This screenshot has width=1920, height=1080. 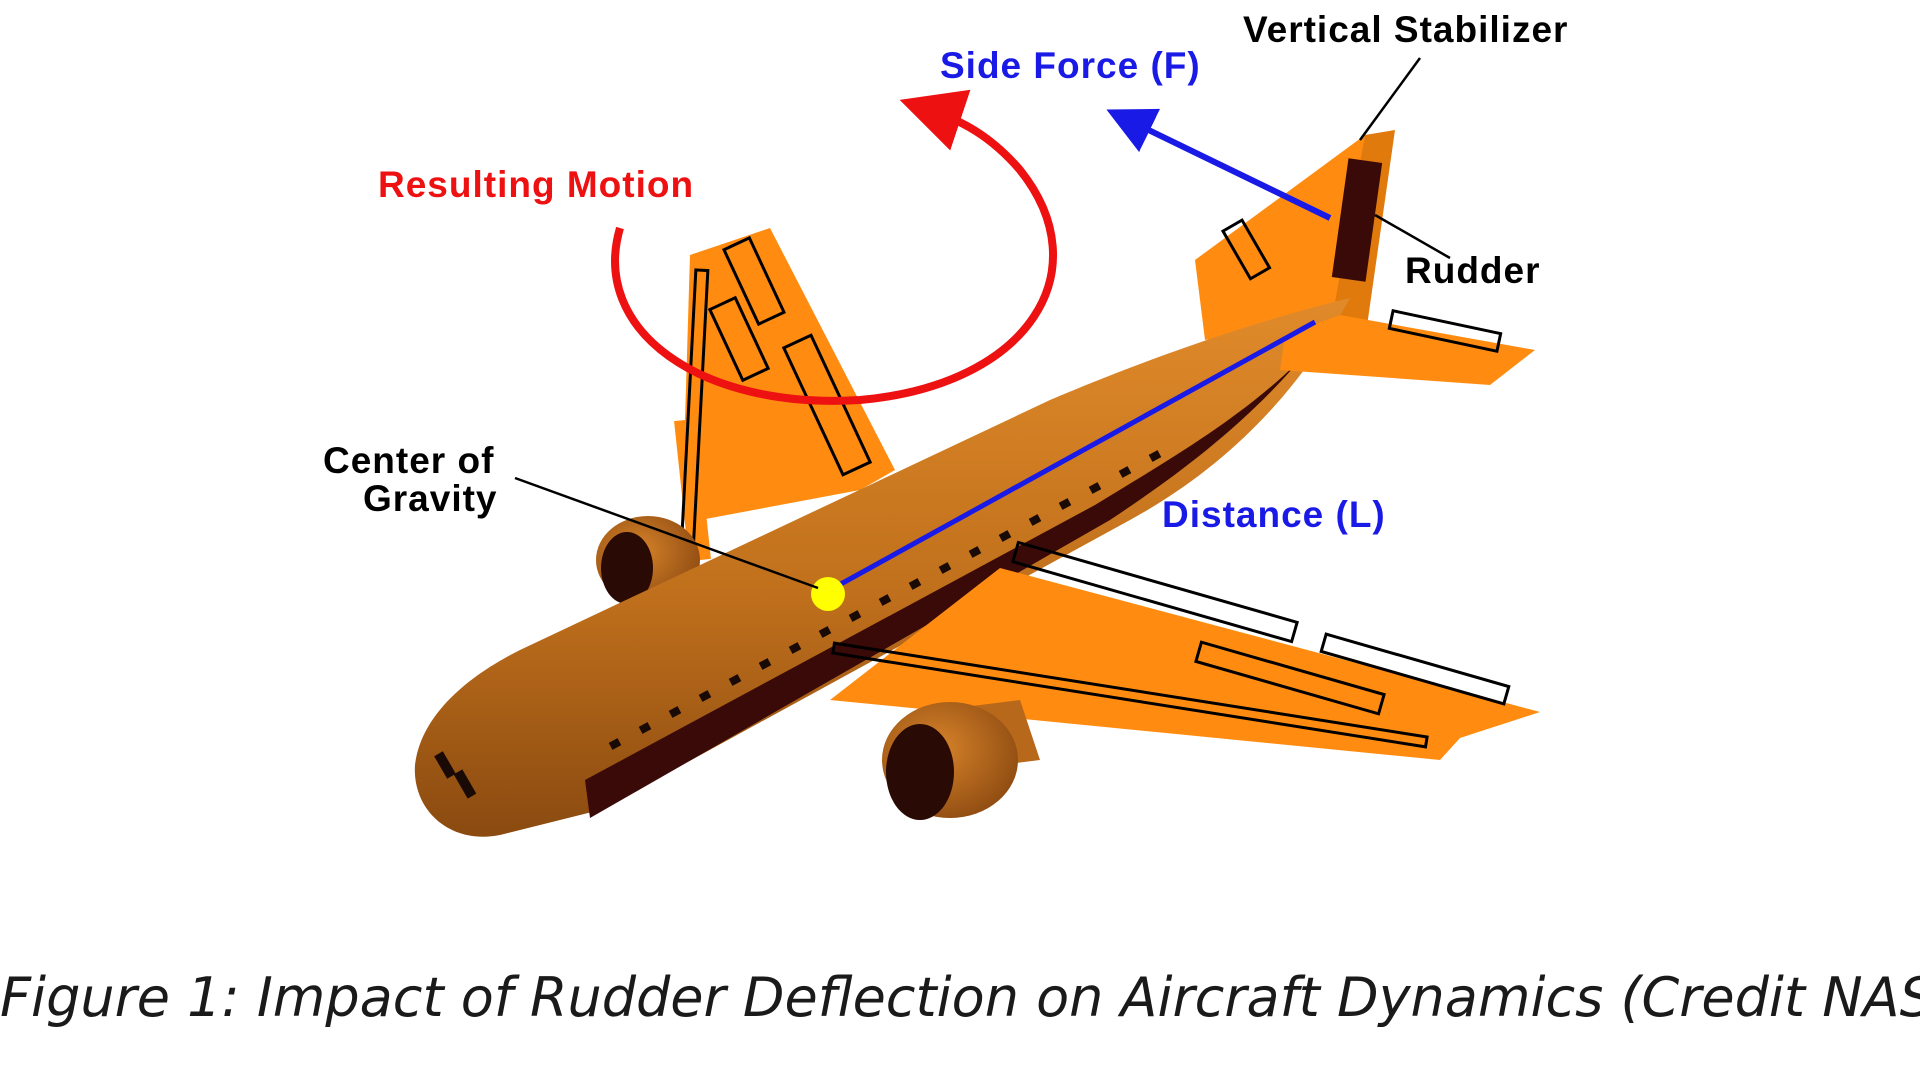 I want to click on near-engine, so click(x=961, y=760).